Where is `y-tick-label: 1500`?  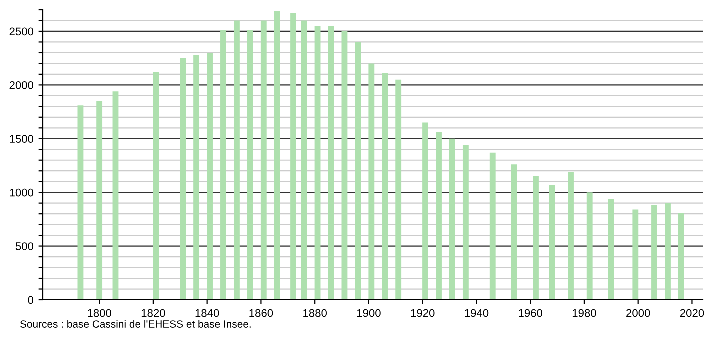 y-tick-label: 1500 is located at coordinates (22, 139).